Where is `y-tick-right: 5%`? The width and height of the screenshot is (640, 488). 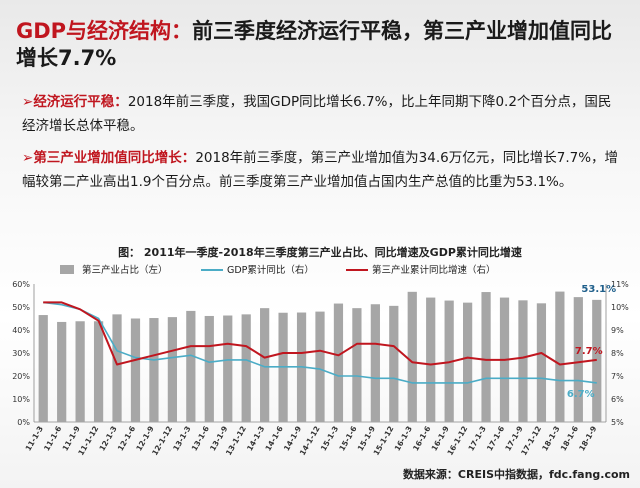 y-tick-right: 5% is located at coordinates (617, 422).